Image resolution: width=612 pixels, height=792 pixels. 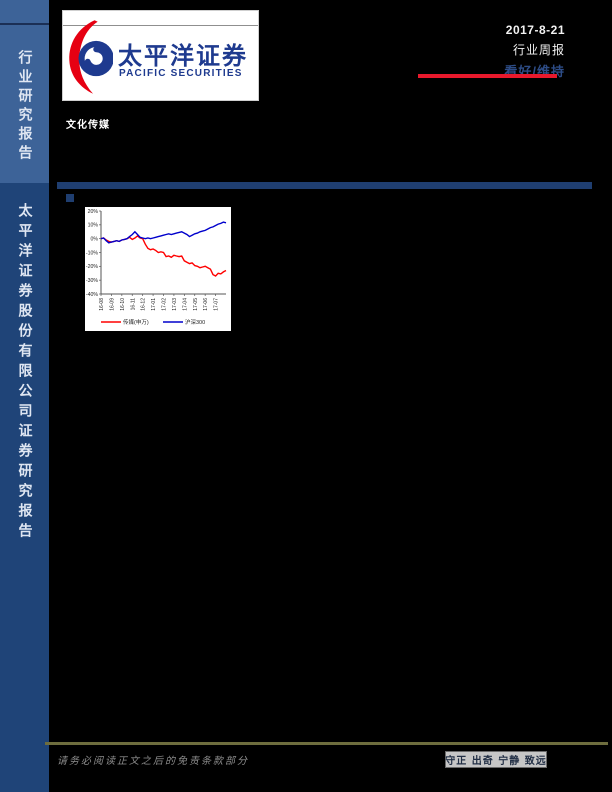 I want to click on y-tick-label: -30%, so click(x=92, y=281).